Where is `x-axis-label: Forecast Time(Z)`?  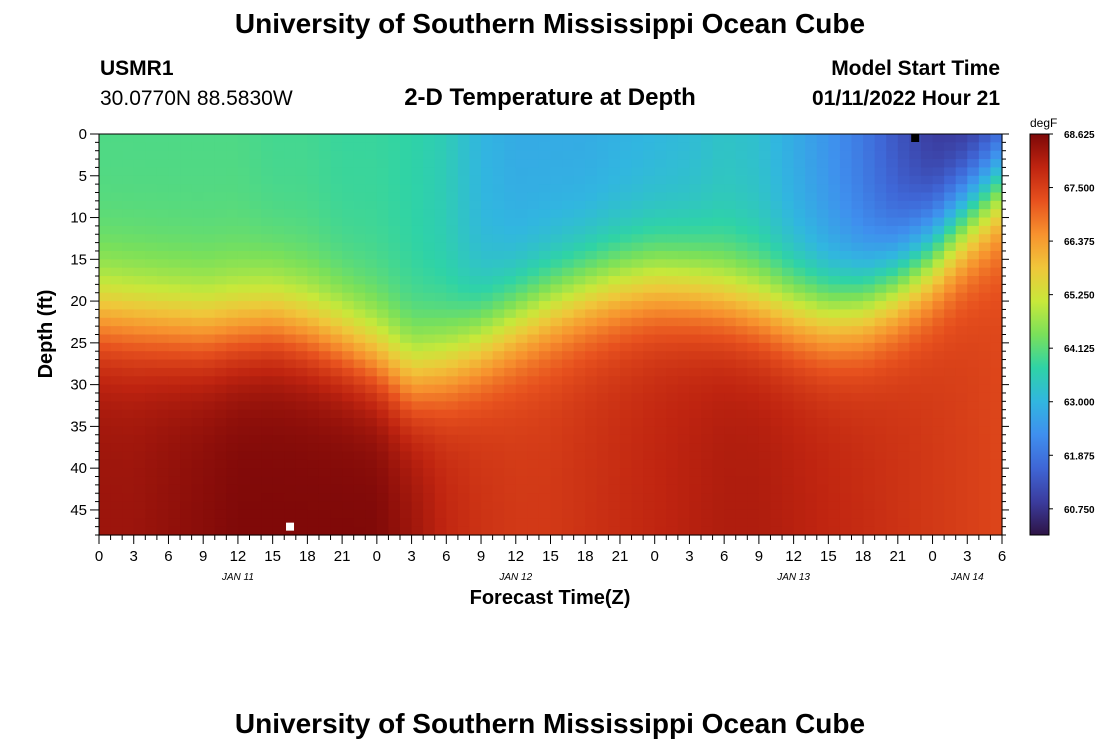
x-axis-label: Forecast Time(Z) is located at coordinates (550, 598).